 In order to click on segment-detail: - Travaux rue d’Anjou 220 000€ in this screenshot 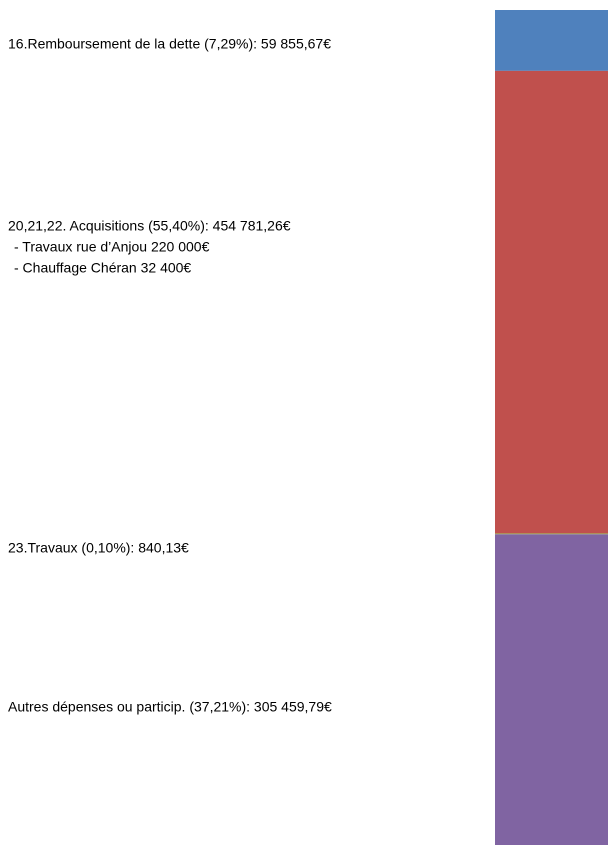, I will do `click(112, 247)`.